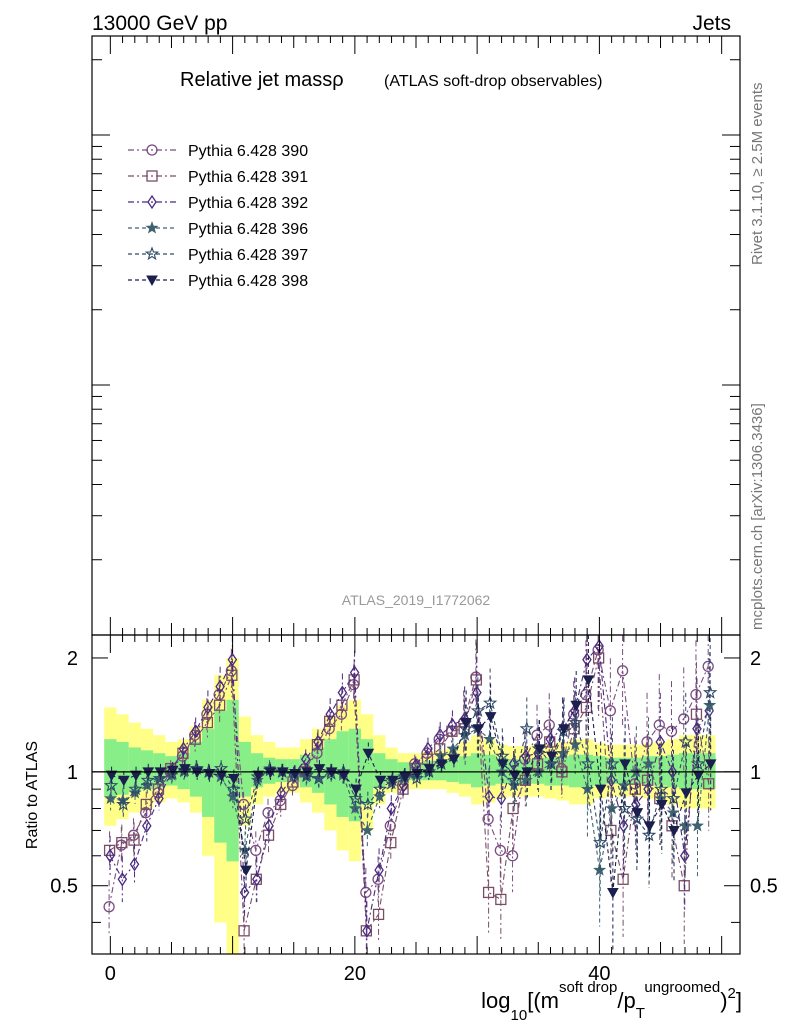 The width and height of the screenshot is (786, 1024). What do you see at coordinates (248, 281) in the screenshot?
I see `legend-label: Pythia 6.428 398` at bounding box center [248, 281].